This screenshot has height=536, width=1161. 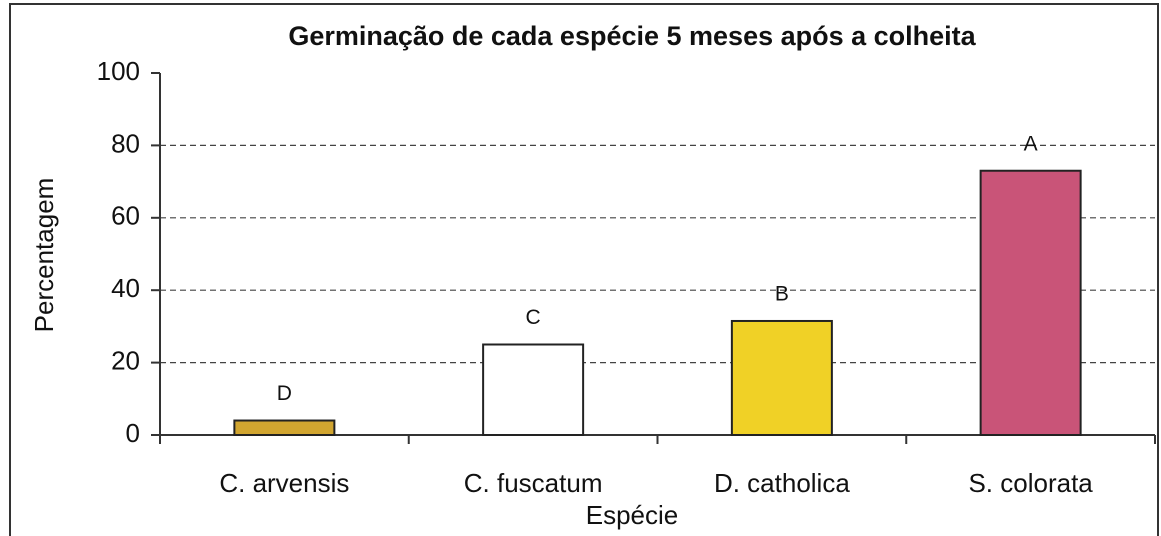 What do you see at coordinates (1030, 483) in the screenshot?
I see `x-tick-label: S. colorata` at bounding box center [1030, 483].